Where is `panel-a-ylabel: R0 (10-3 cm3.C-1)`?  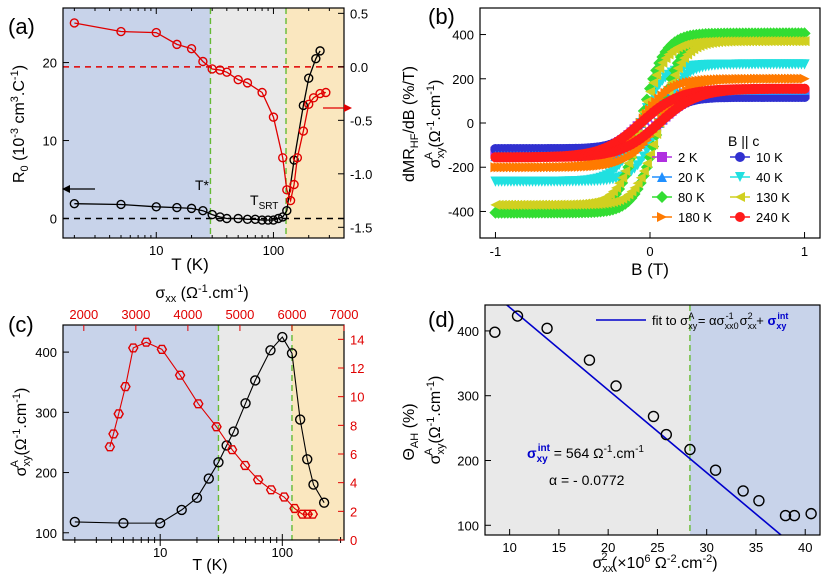
panel-a-ylabel: R0 (10-3 cm3.C-1) is located at coordinates (20, 124).